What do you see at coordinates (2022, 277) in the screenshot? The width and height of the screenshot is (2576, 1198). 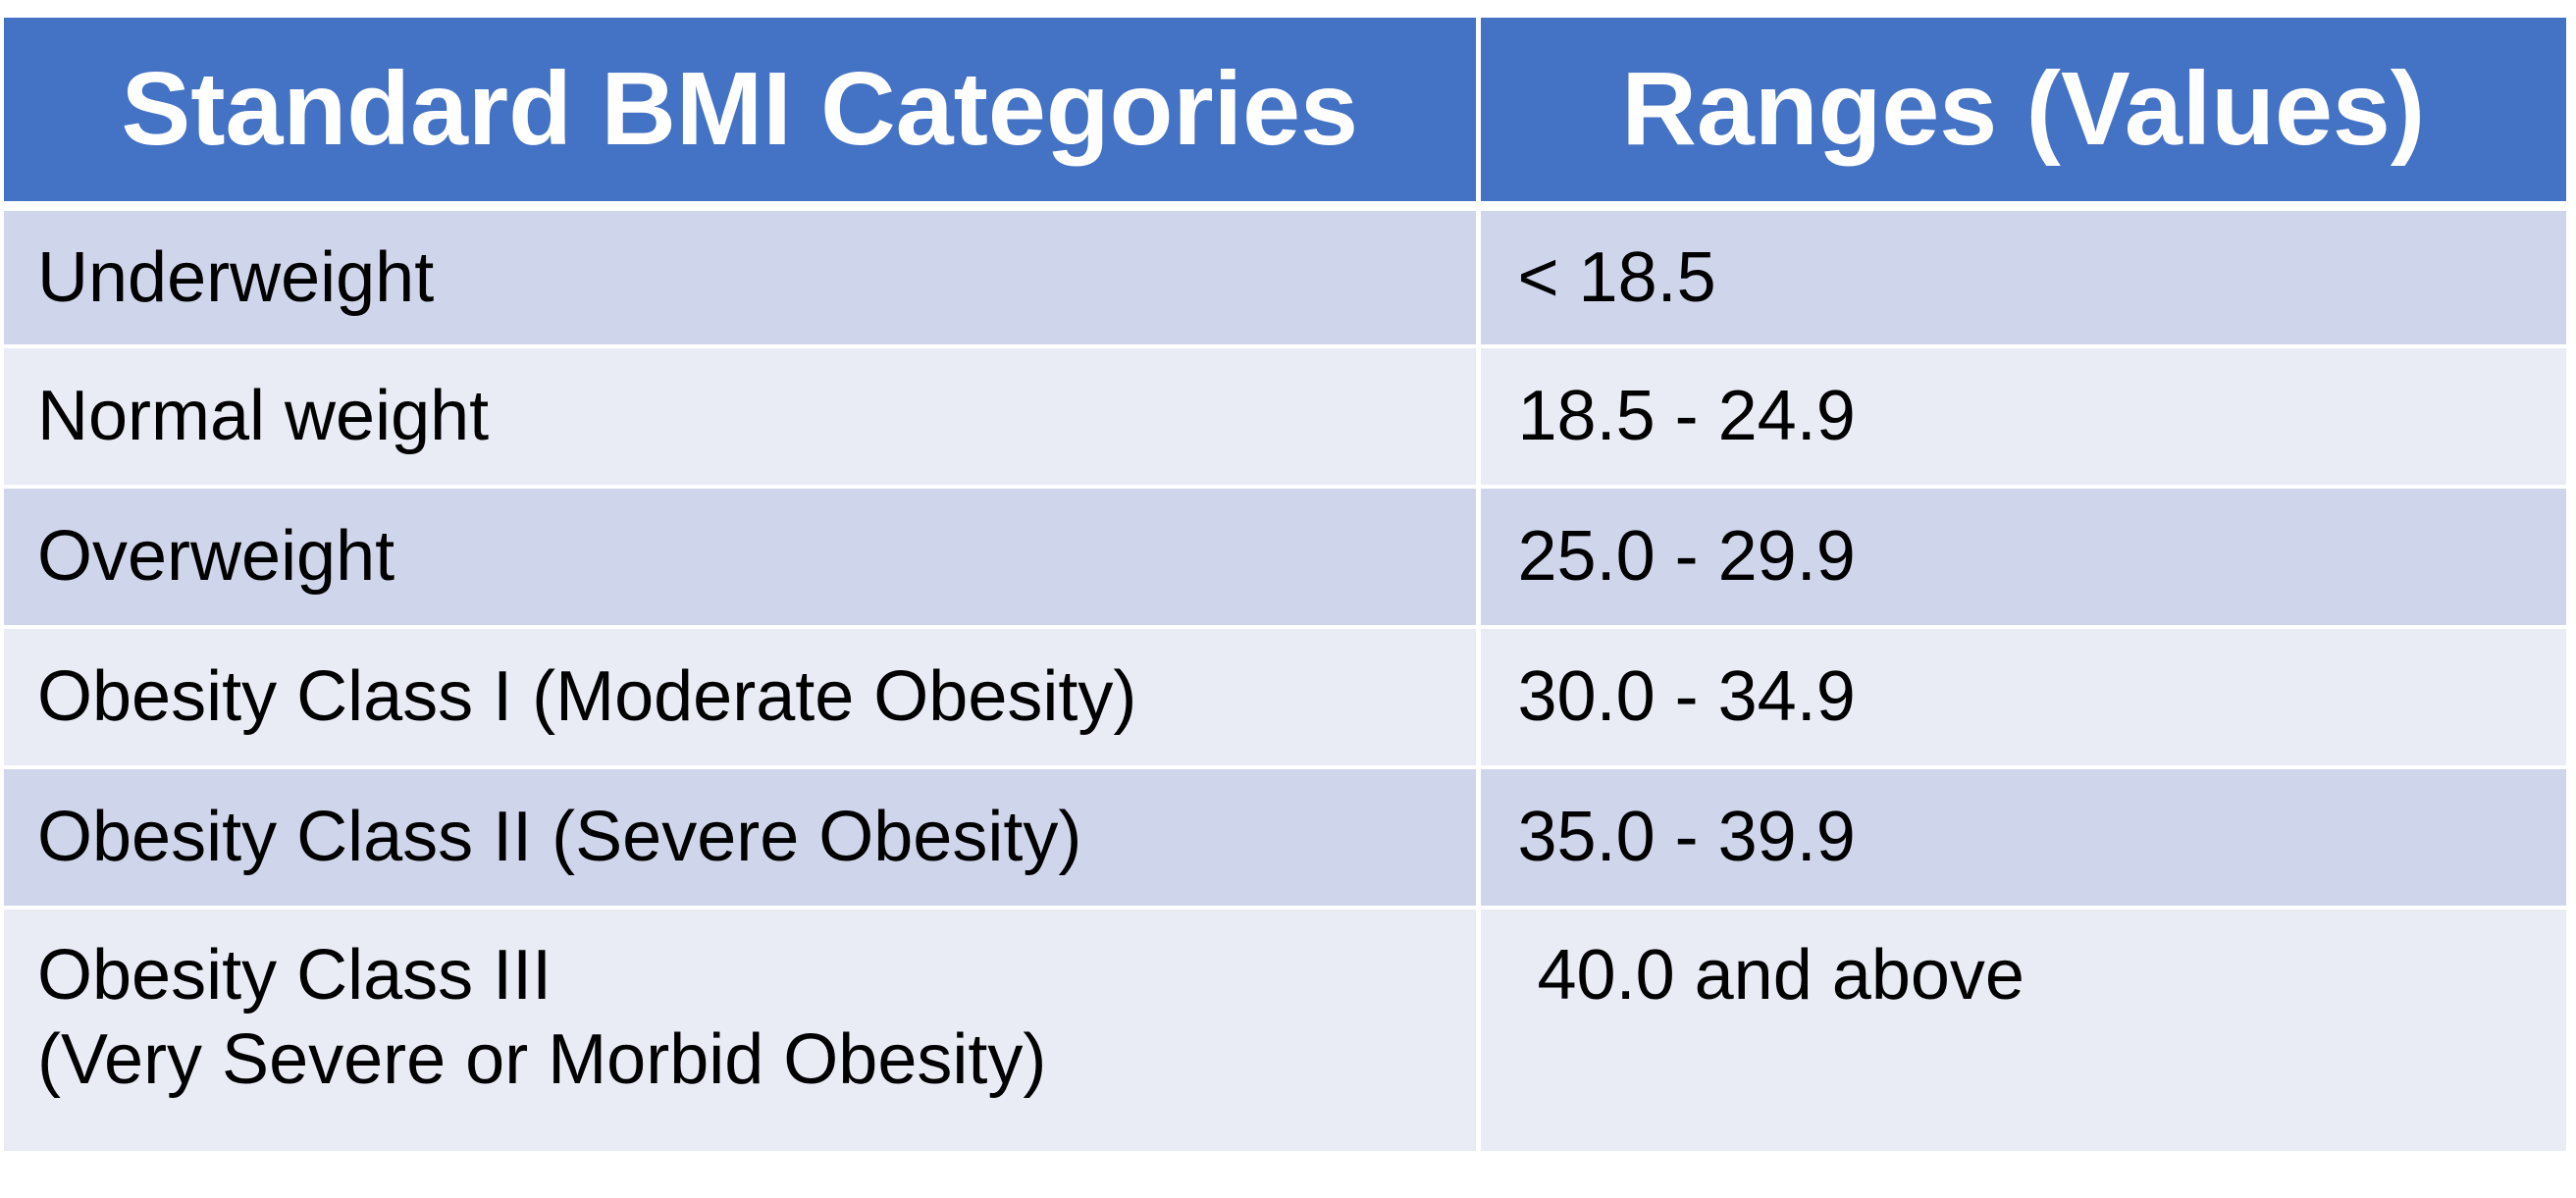 I see `range-cell: < 18.5` at bounding box center [2022, 277].